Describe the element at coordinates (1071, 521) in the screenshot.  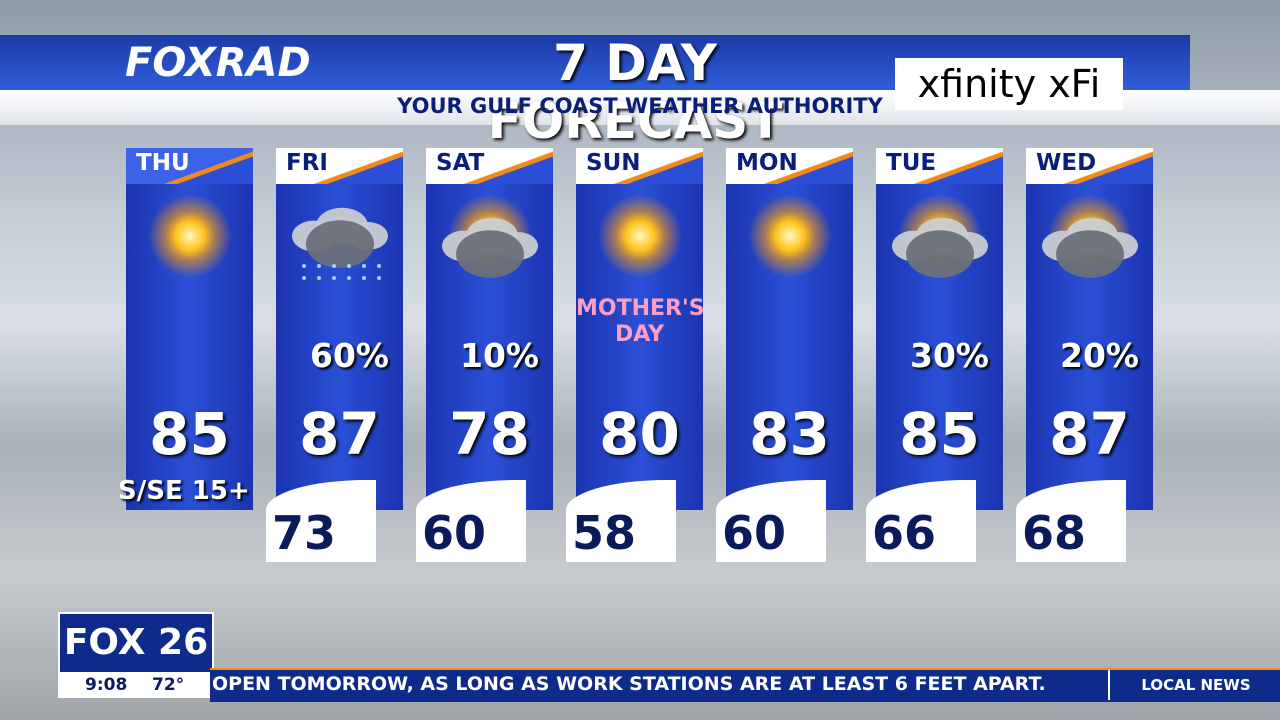
I see `low-temp: 68` at that location.